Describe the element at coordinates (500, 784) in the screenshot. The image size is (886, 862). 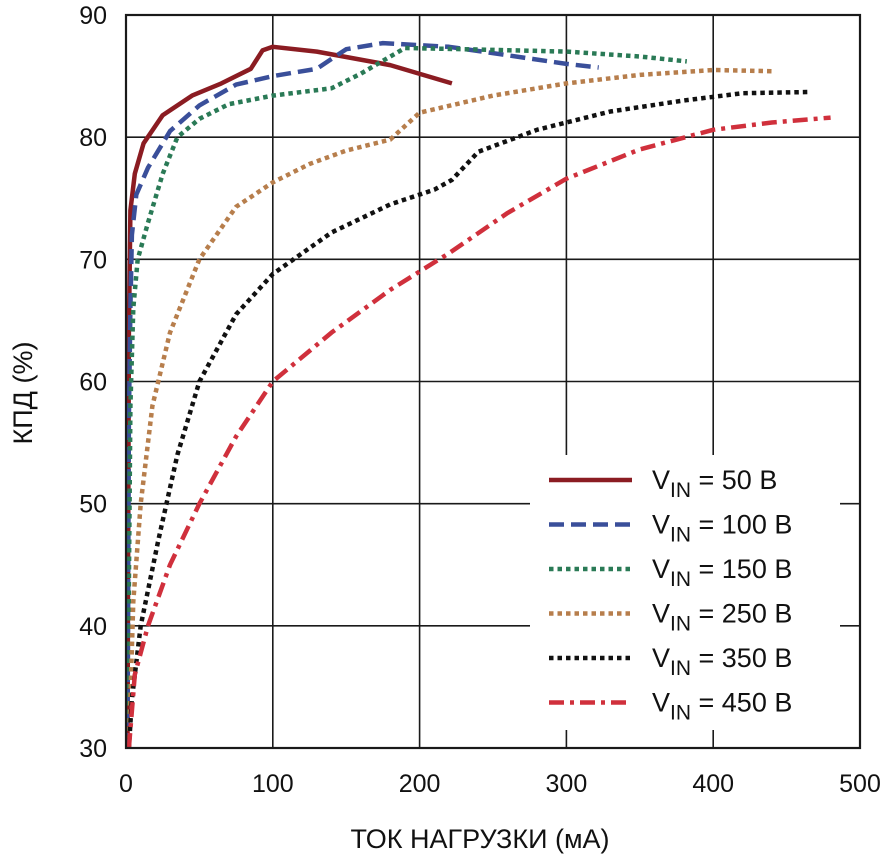
I see `x-tick-labels: 0 100 200 300 400 500` at that location.